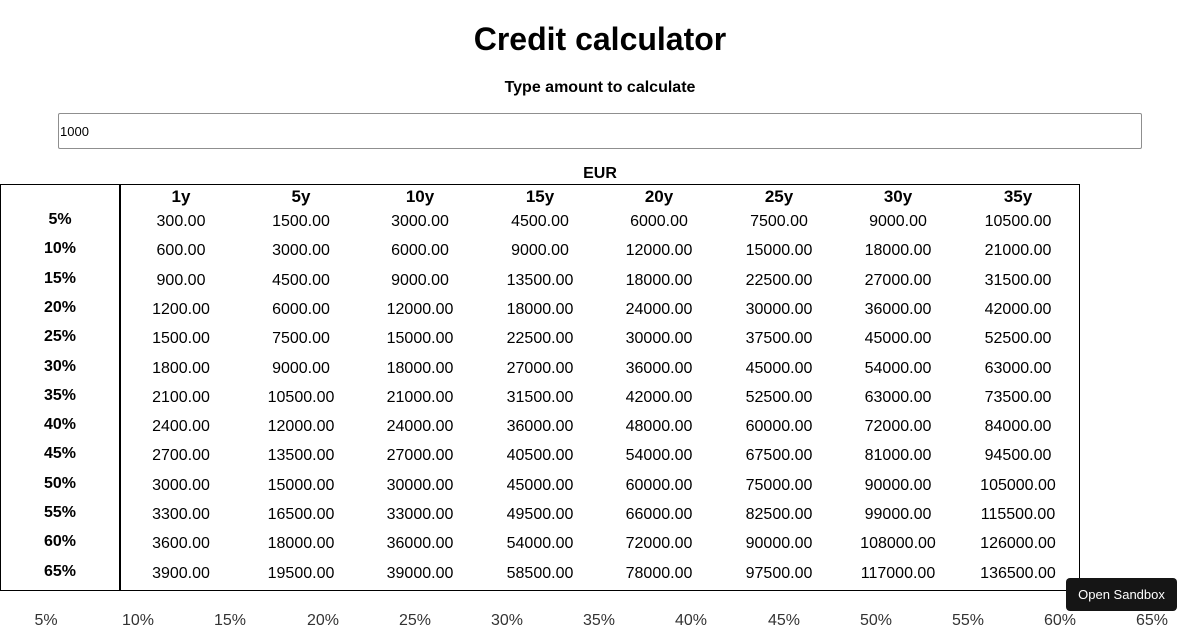 This screenshot has width=1200, height=630. I want to click on rate-label: 5%, so click(60, 219).